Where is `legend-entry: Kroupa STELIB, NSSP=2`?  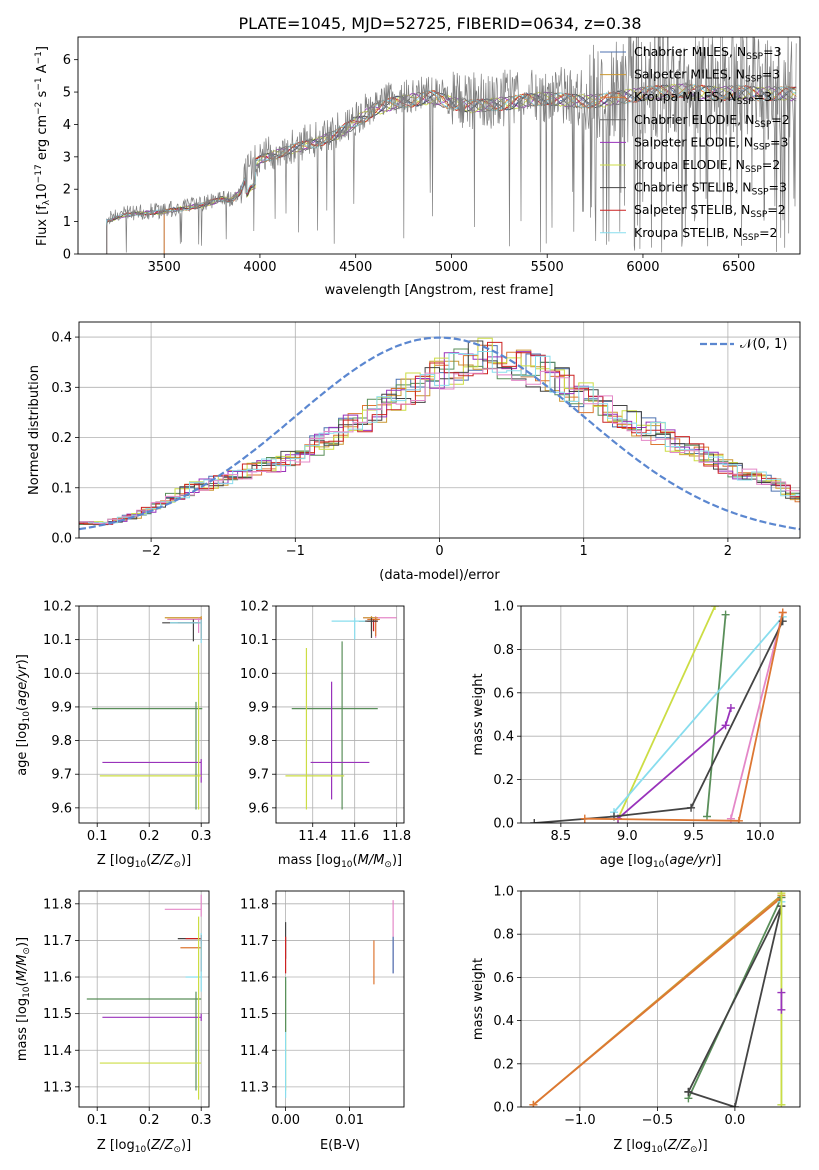 legend-entry: Kroupa STELIB, NSSP=2 is located at coordinates (706, 234).